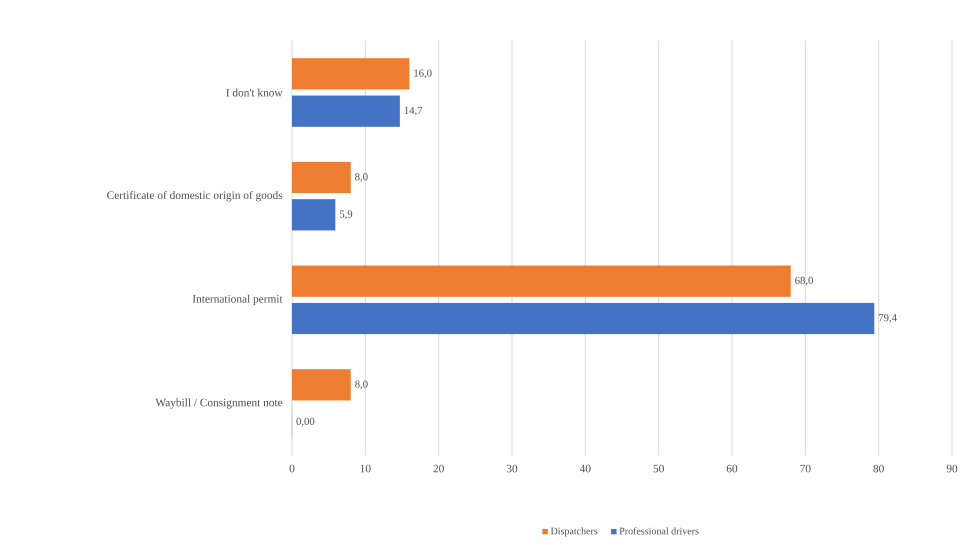 This screenshot has width=978, height=554. What do you see at coordinates (218, 403) in the screenshot?
I see `y-tick-label: Waybill / Consignment note` at bounding box center [218, 403].